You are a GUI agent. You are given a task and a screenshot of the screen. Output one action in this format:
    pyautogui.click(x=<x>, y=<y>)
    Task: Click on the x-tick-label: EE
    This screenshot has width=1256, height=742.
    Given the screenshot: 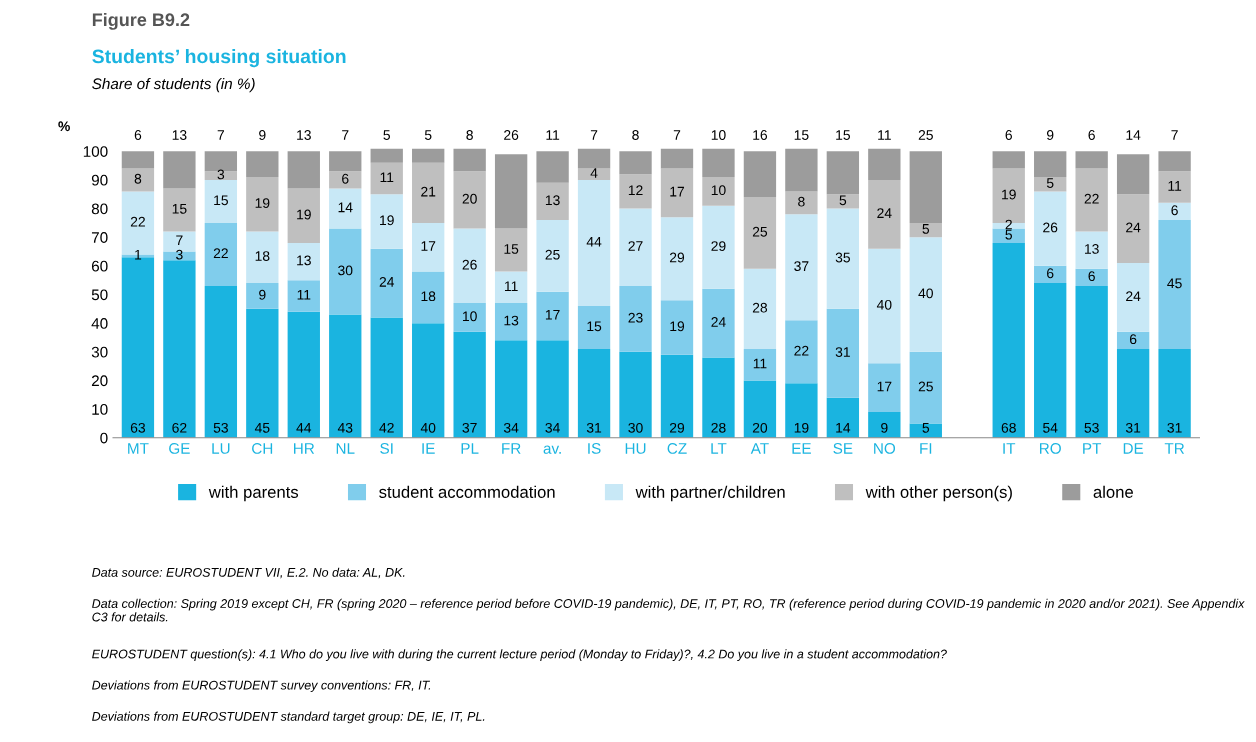 What is the action you would take?
    pyautogui.click(x=801, y=448)
    